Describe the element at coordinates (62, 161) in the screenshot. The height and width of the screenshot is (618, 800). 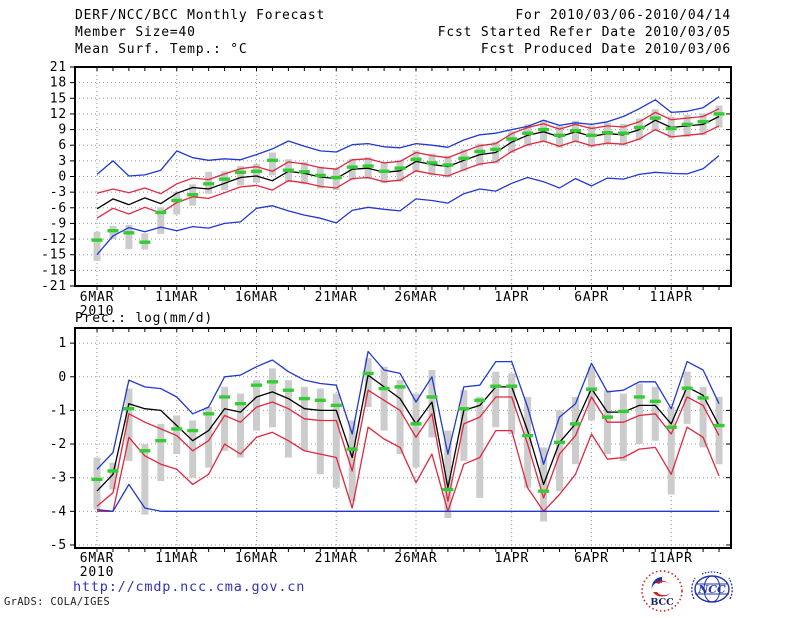
I see `y-tick-label: 3` at that location.